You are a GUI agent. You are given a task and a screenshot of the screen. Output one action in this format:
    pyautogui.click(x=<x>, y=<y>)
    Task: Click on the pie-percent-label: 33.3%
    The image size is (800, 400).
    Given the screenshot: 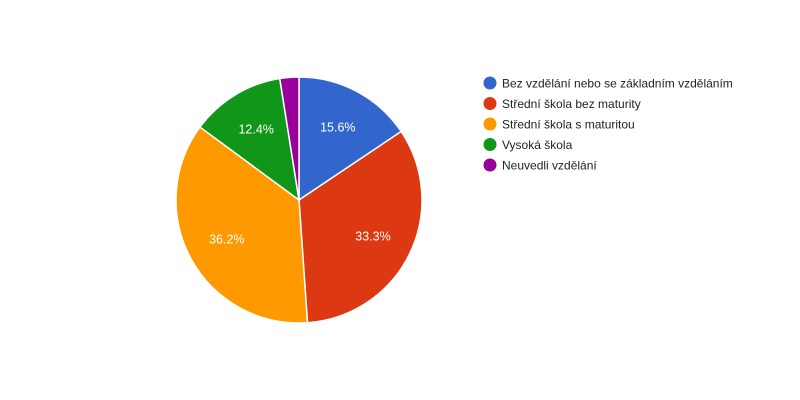 What is the action you would take?
    pyautogui.click(x=372, y=236)
    